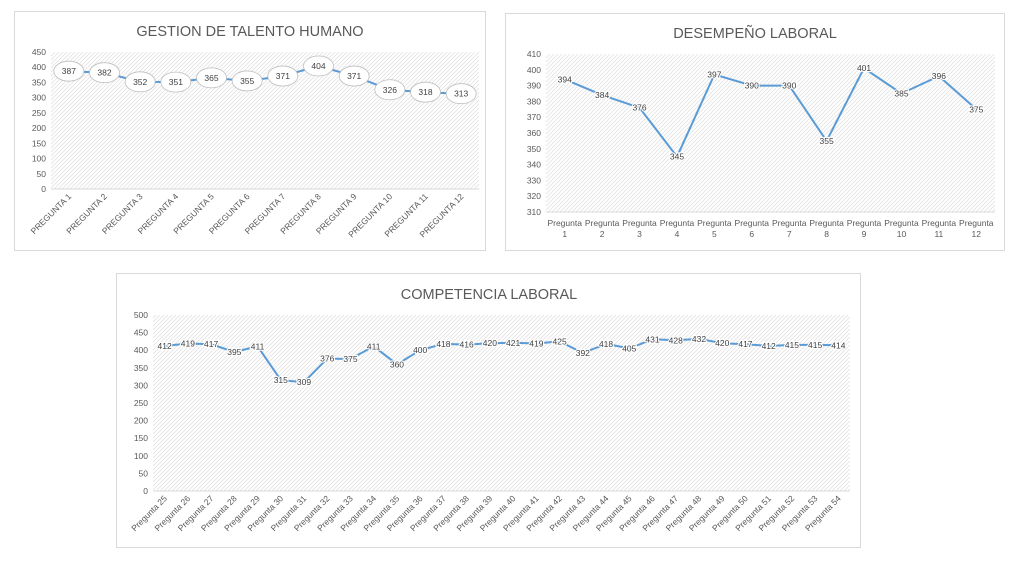  I want to click on x-tick-label: Pregunta 2, so click(602, 228).